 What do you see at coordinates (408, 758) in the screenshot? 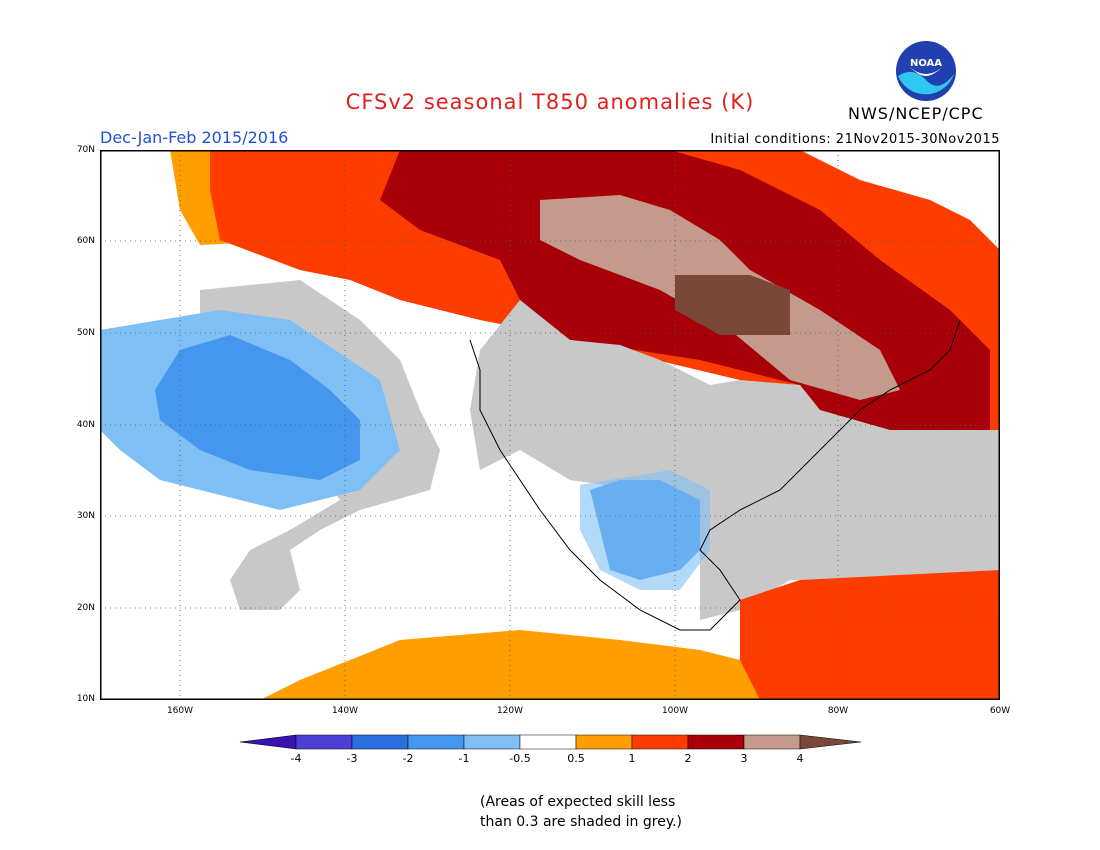
I see `legend-label: -2` at bounding box center [408, 758].